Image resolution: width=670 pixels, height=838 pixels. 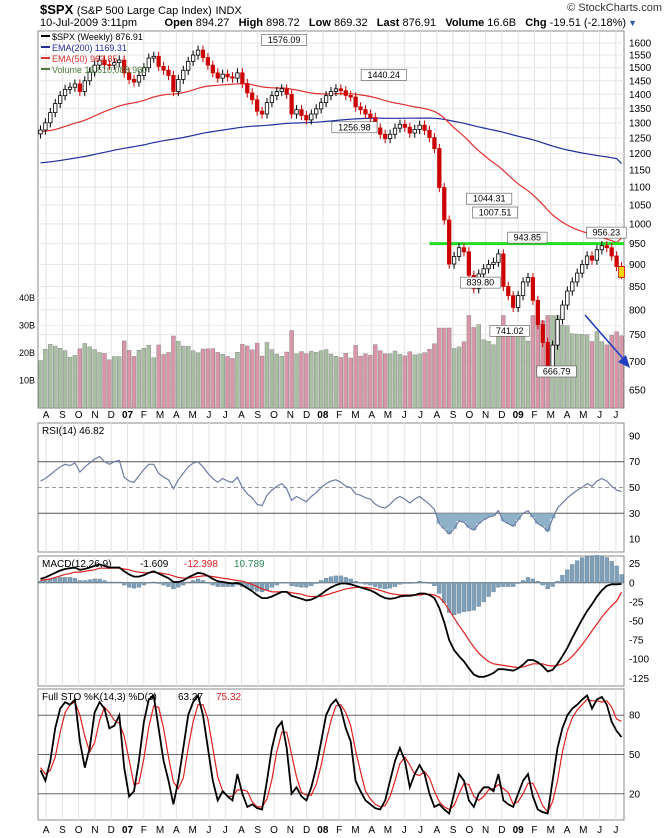 What do you see at coordinates (633, 23) in the screenshot?
I see `chevron-down-icon: ▼` at bounding box center [633, 23].